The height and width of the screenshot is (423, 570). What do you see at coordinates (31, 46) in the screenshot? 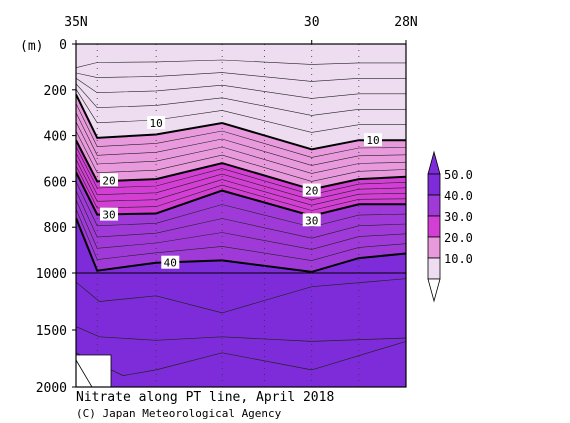
I see `y-axis-unit: (m)` at bounding box center [31, 46].